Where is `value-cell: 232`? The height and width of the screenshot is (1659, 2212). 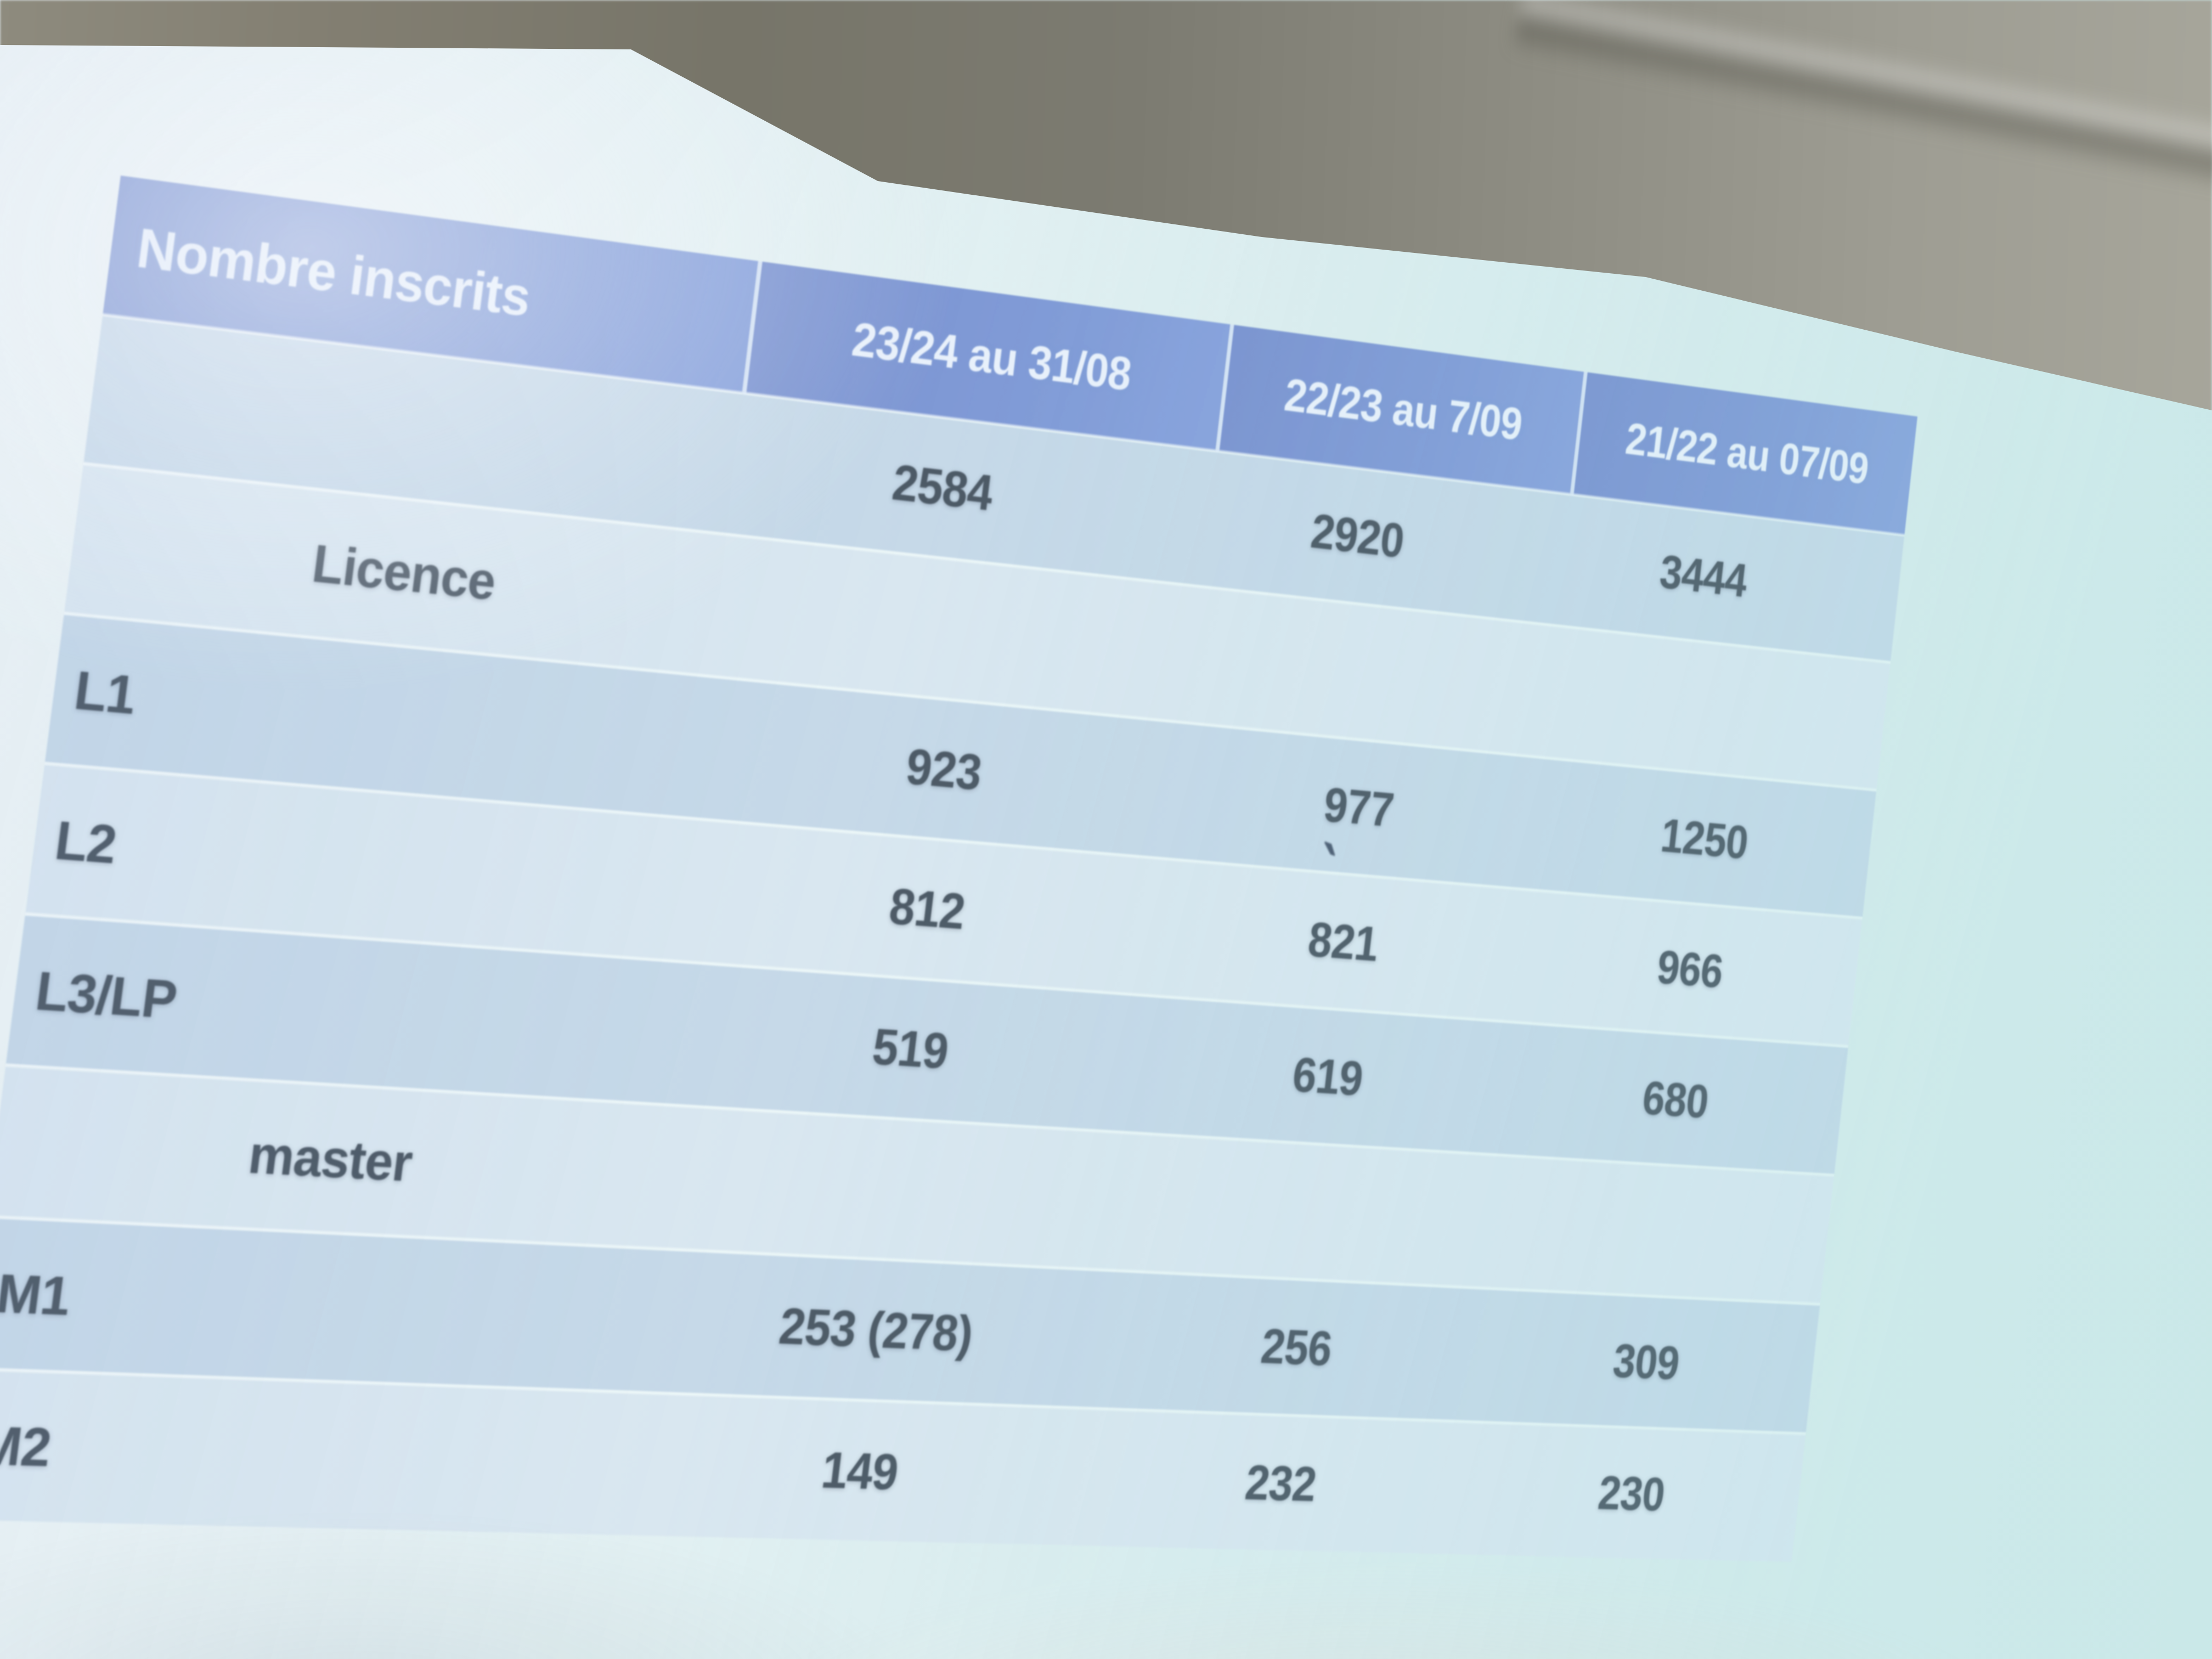 value-cell: 232 is located at coordinates (1277, 1482).